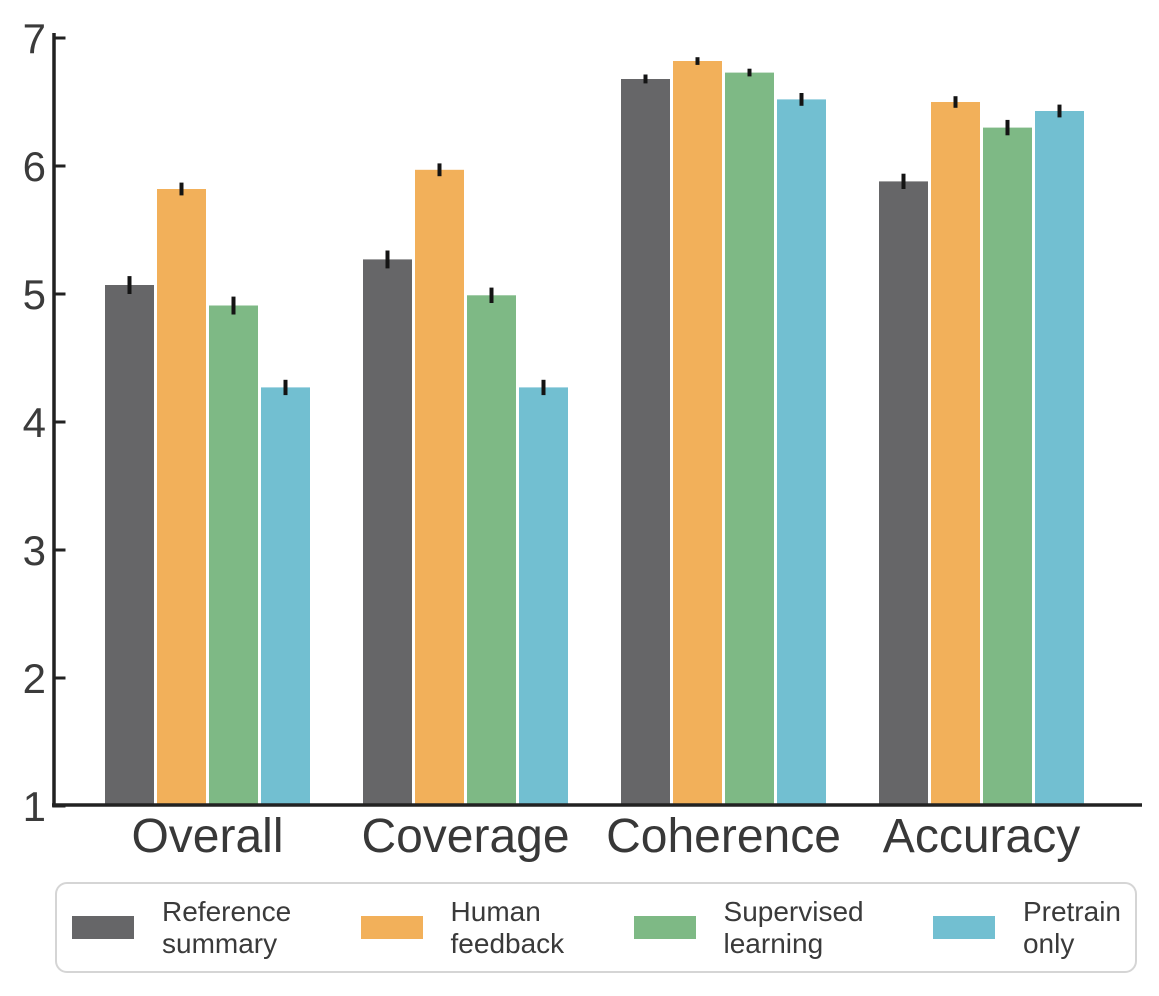 Image resolution: width=1159 pixels, height=996 pixels. What do you see at coordinates (387, 532) in the screenshot?
I see `bar-coverage-reference-summary` at bounding box center [387, 532].